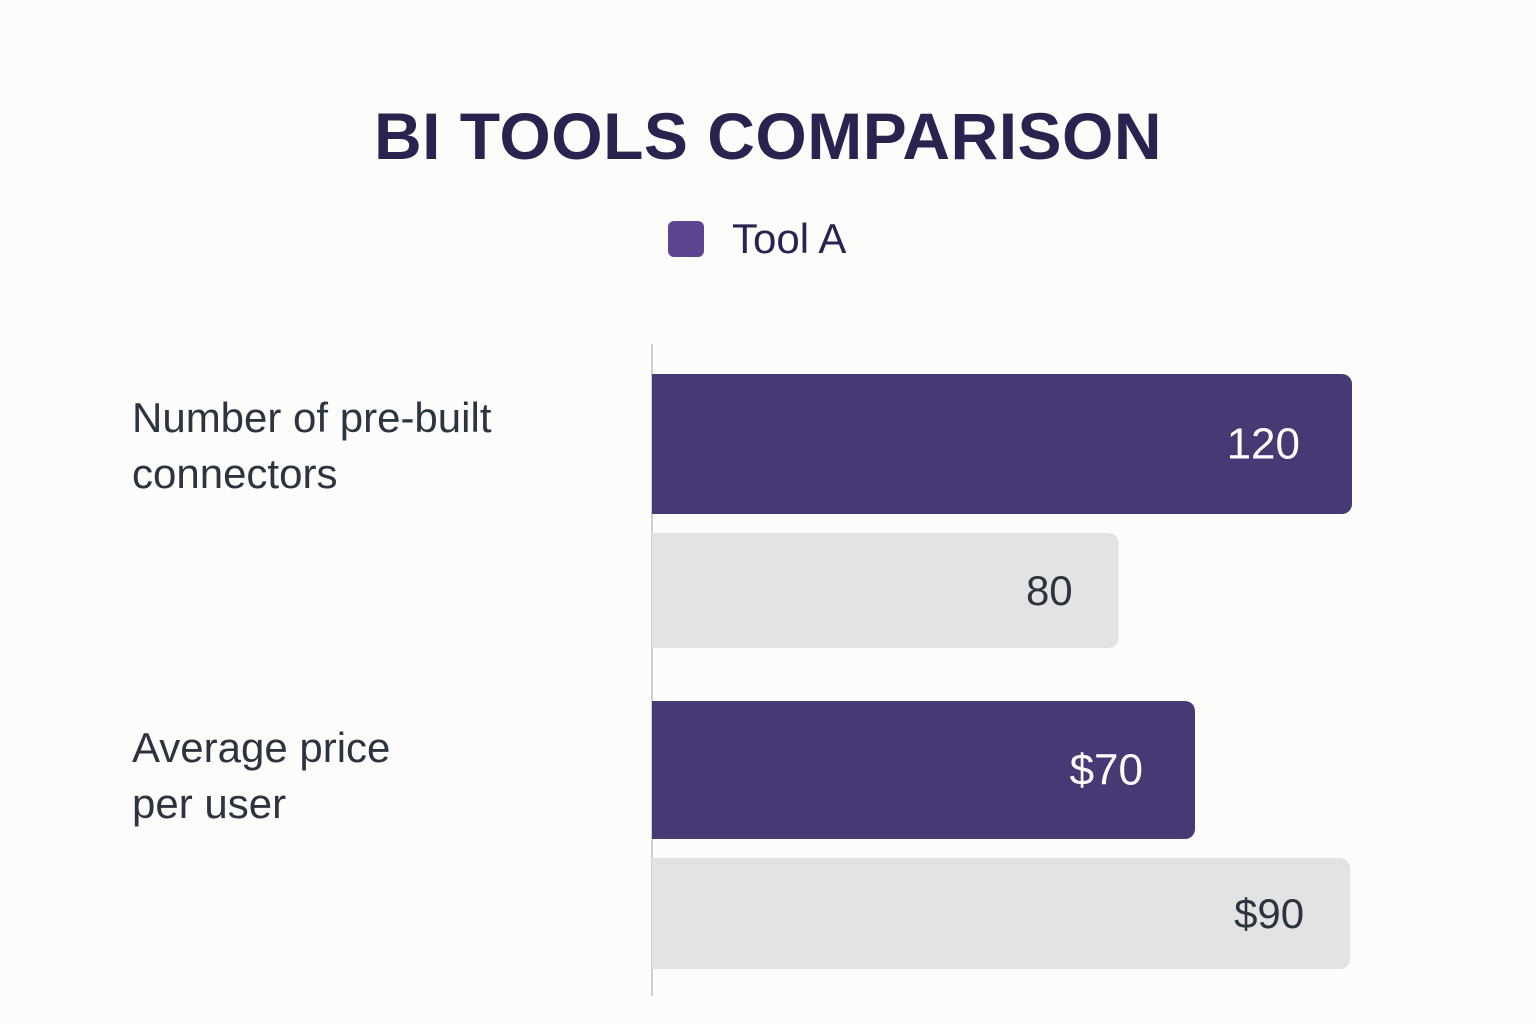 This screenshot has height=1024, width=1536. I want to click on legend: Tool A, so click(757, 239).